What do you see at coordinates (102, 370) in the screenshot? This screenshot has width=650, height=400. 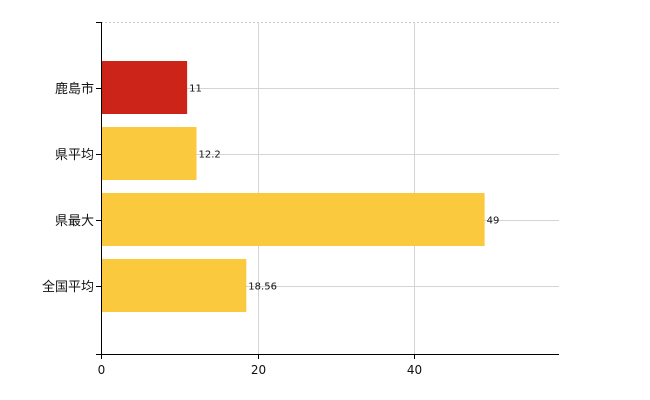 I see `x-tick-label-0: 0` at bounding box center [102, 370].